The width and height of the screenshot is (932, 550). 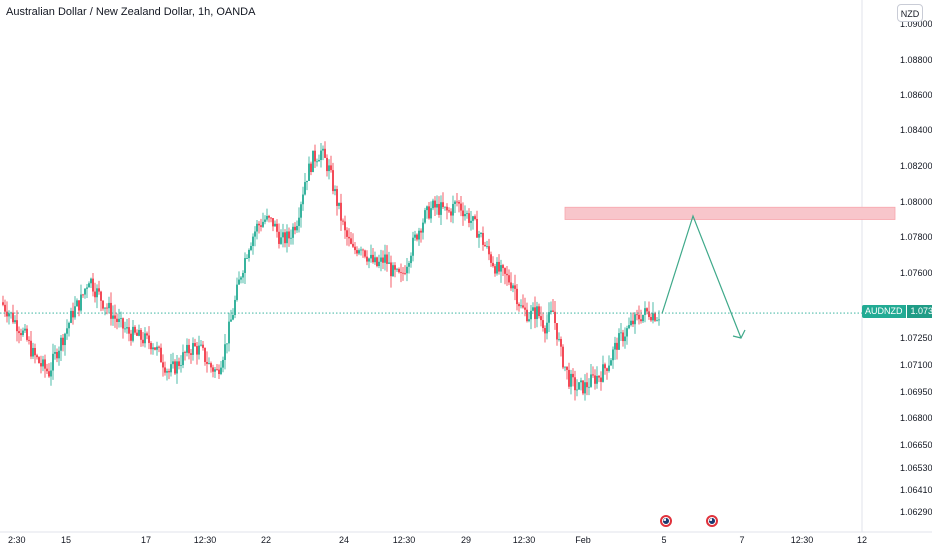 What do you see at coordinates (916, 237) in the screenshot?
I see `y-tick-label: 1.07800` at bounding box center [916, 237].